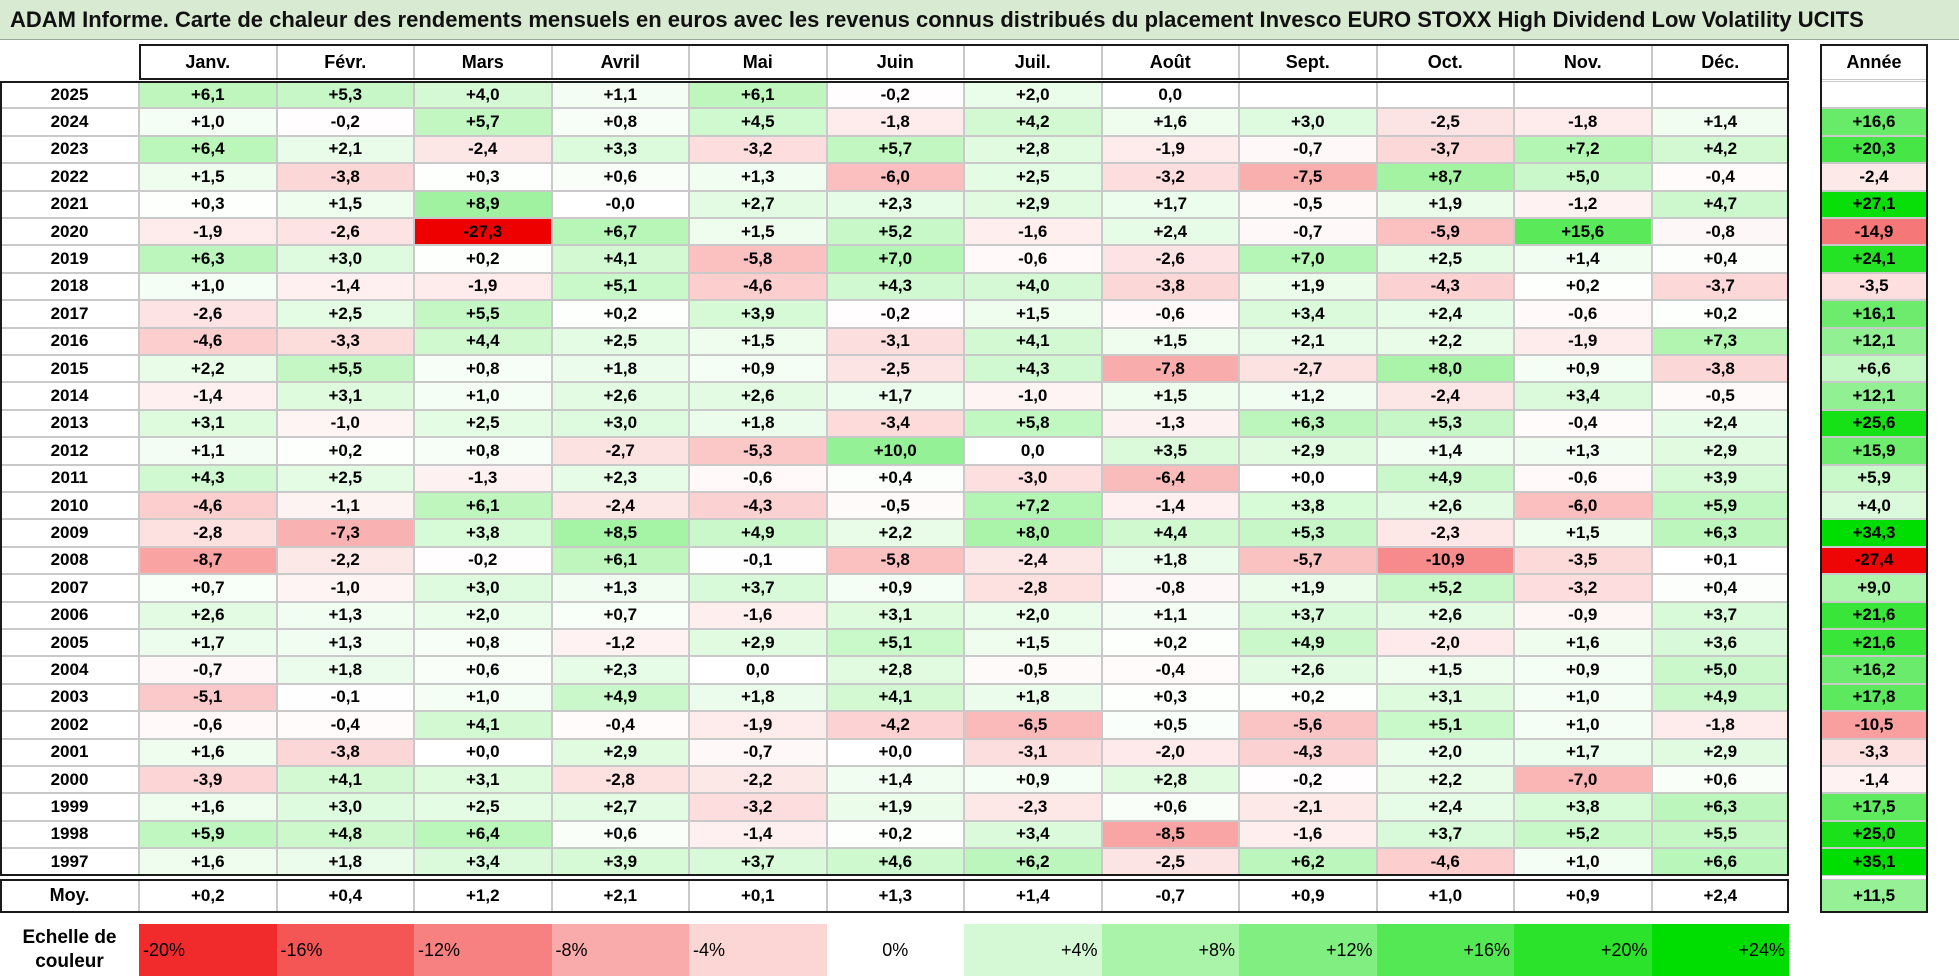 Image resolution: width=1959 pixels, height=978 pixels. What do you see at coordinates (483, 122) in the screenshot?
I see `heatmap-cell: +5,7` at bounding box center [483, 122].